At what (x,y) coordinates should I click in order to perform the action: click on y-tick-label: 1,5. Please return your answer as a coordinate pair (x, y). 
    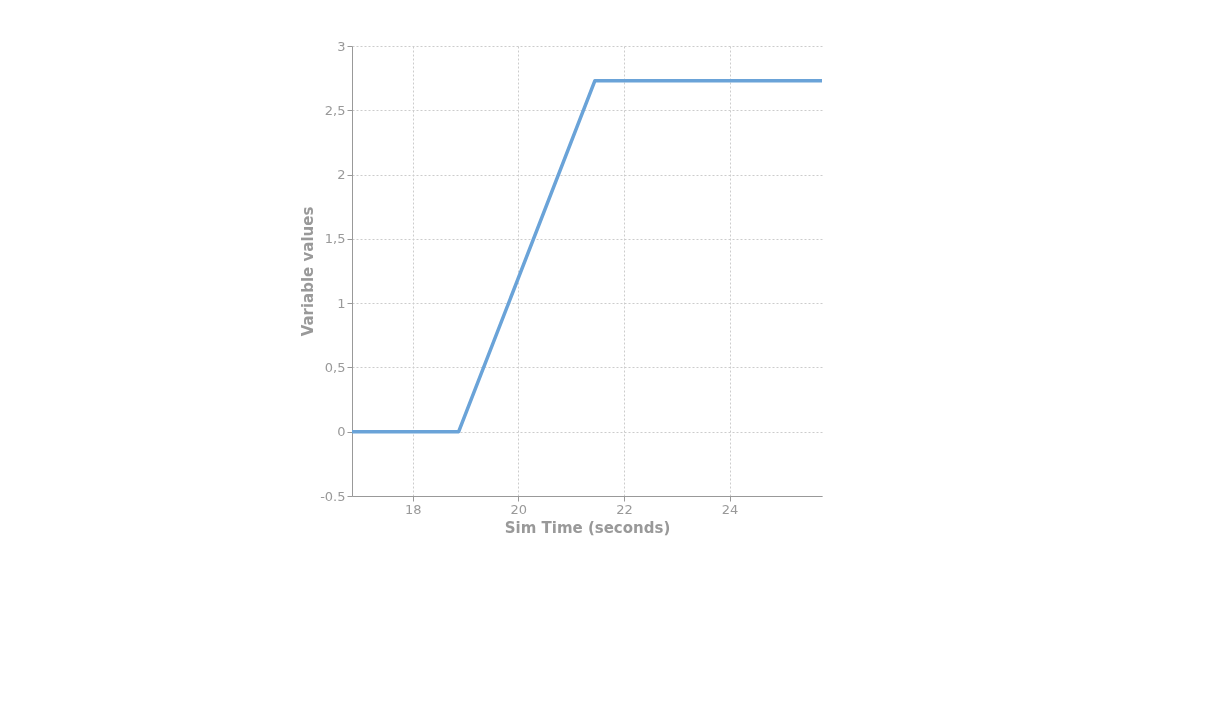
    Looking at the image, I should click on (335, 239).